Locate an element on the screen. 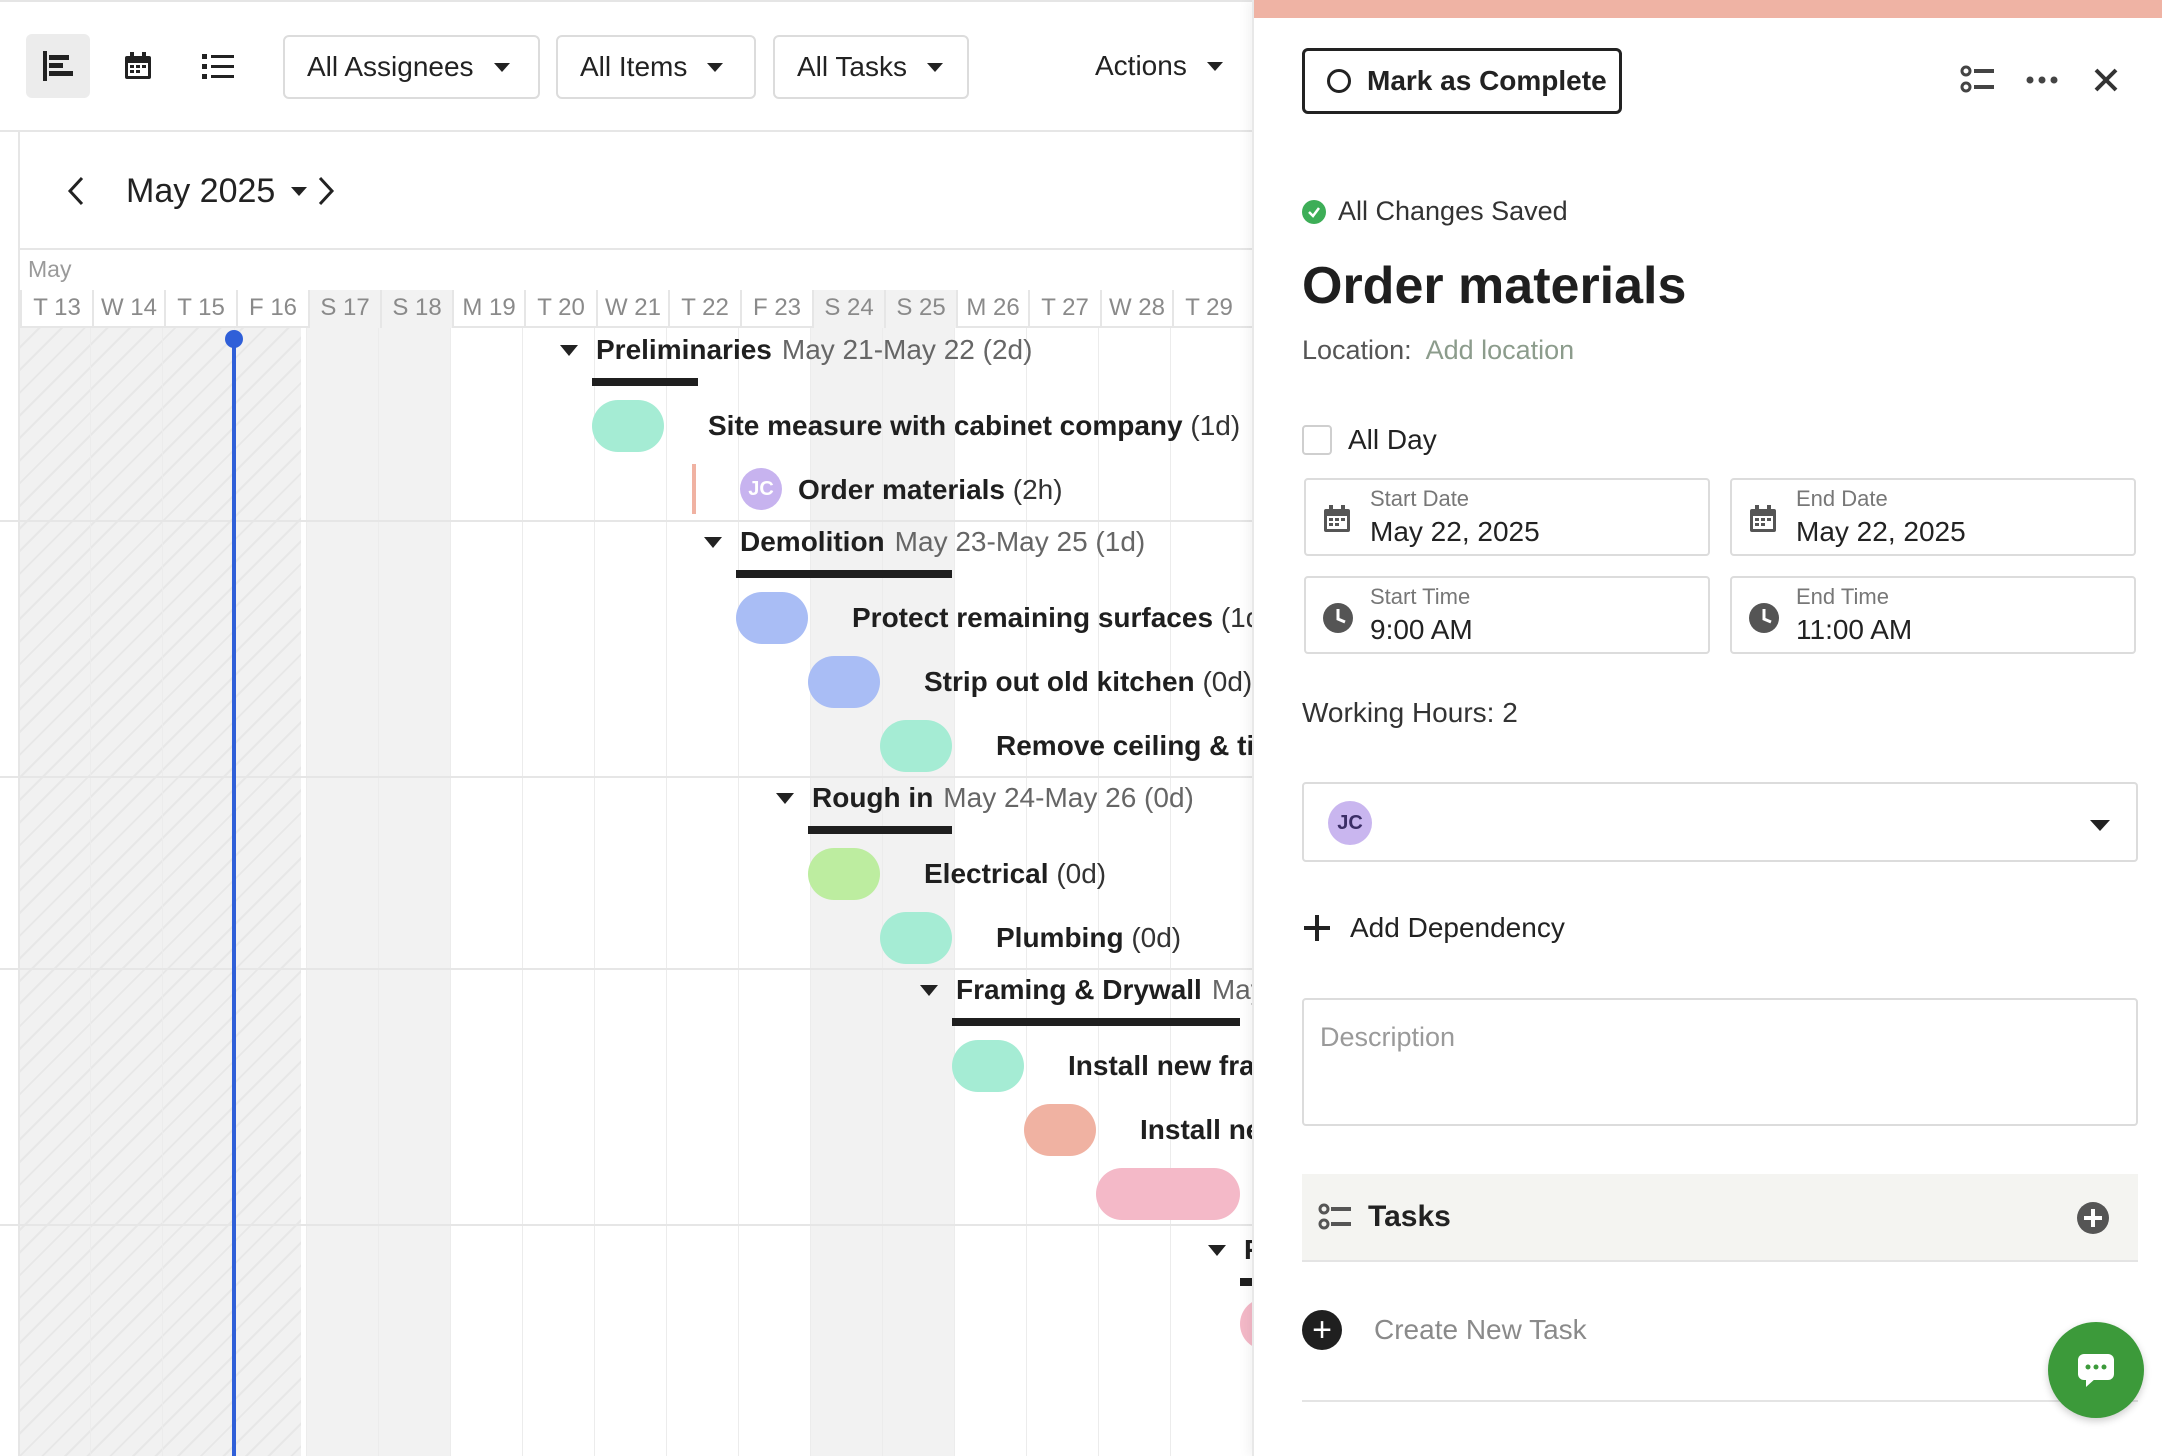  task-label: Electrical (0d) is located at coordinates (1015, 874).